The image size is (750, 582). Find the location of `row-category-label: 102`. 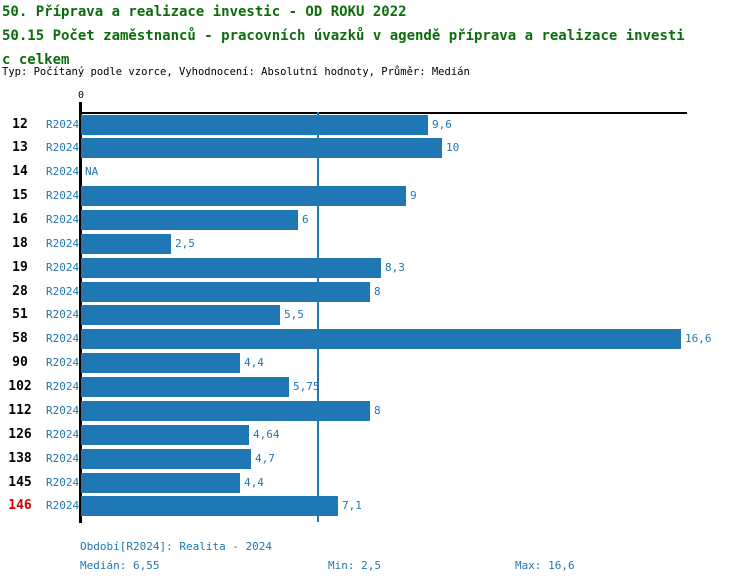

row-category-label: 102 is located at coordinates (20, 387).